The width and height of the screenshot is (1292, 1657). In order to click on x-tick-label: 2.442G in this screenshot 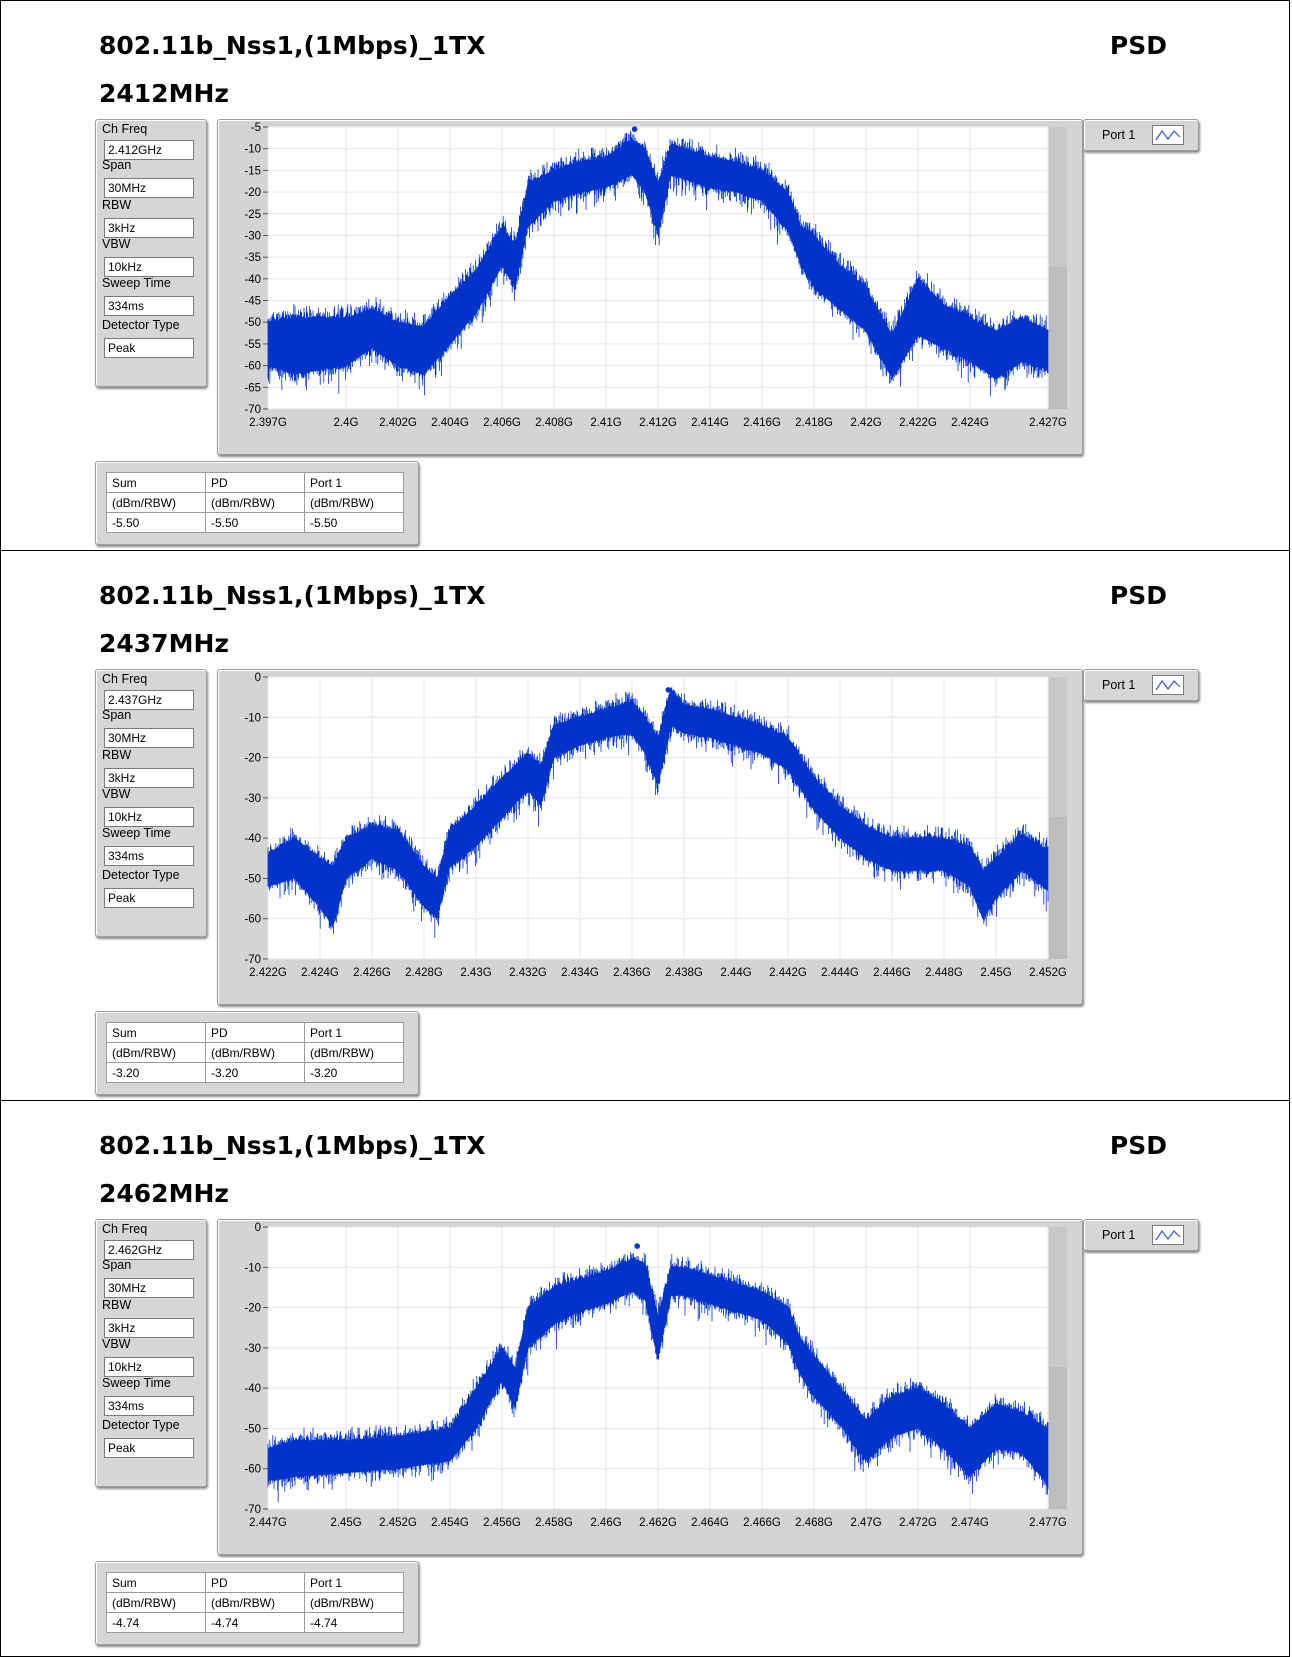, I will do `click(788, 973)`.